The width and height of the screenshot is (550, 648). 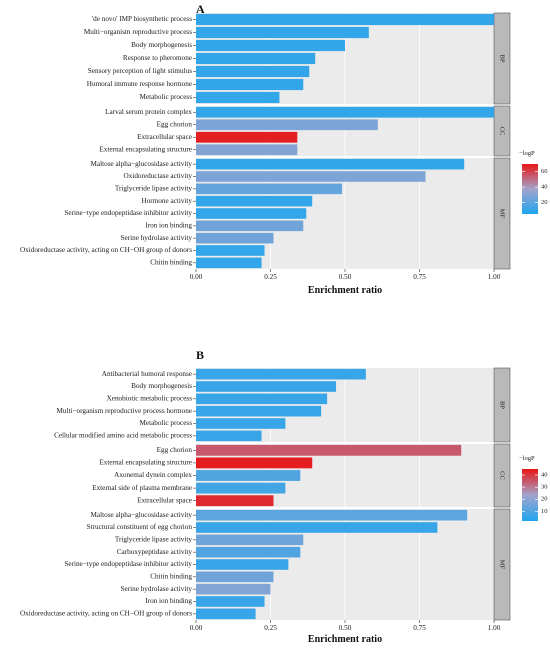 What do you see at coordinates (544, 511) in the screenshot?
I see `legend-tick-label: 10` at bounding box center [544, 511].